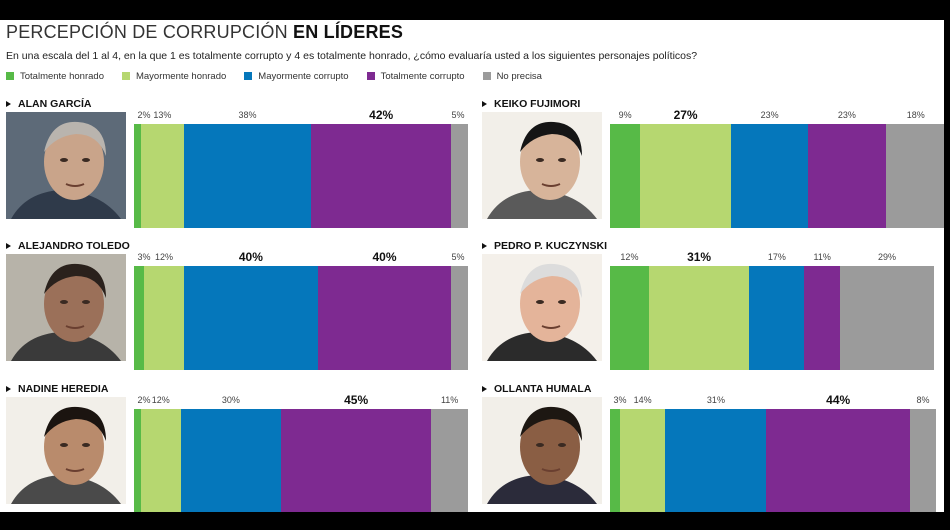 This screenshot has height=530, width=950. Describe the element at coordinates (63, 389) in the screenshot. I see `leader-name-text: NADINE HEREDIA` at that location.